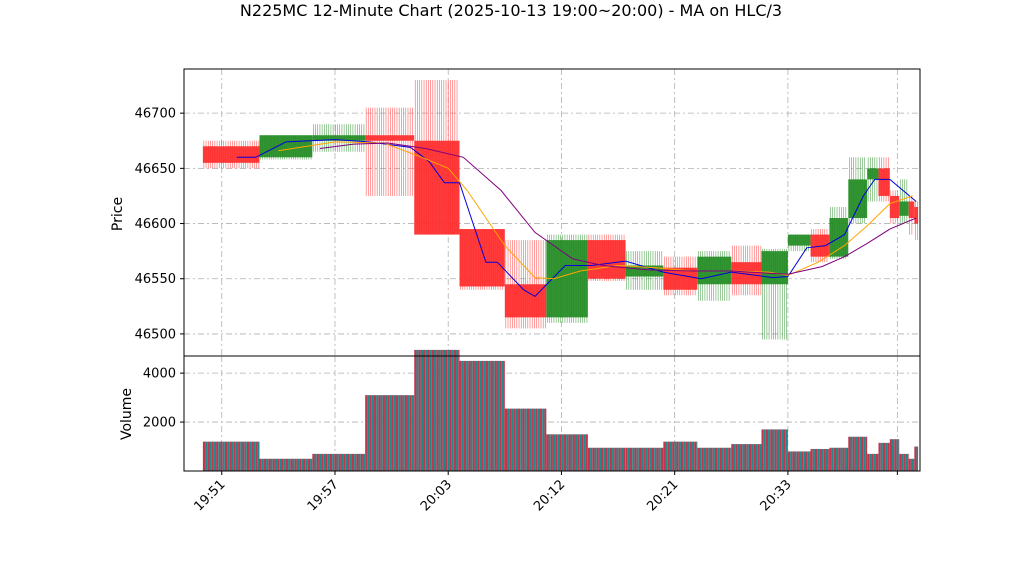 This screenshot has height=575, width=1022. What do you see at coordinates (127, 414) in the screenshot?
I see `volume-axis-label: Volume` at bounding box center [127, 414].